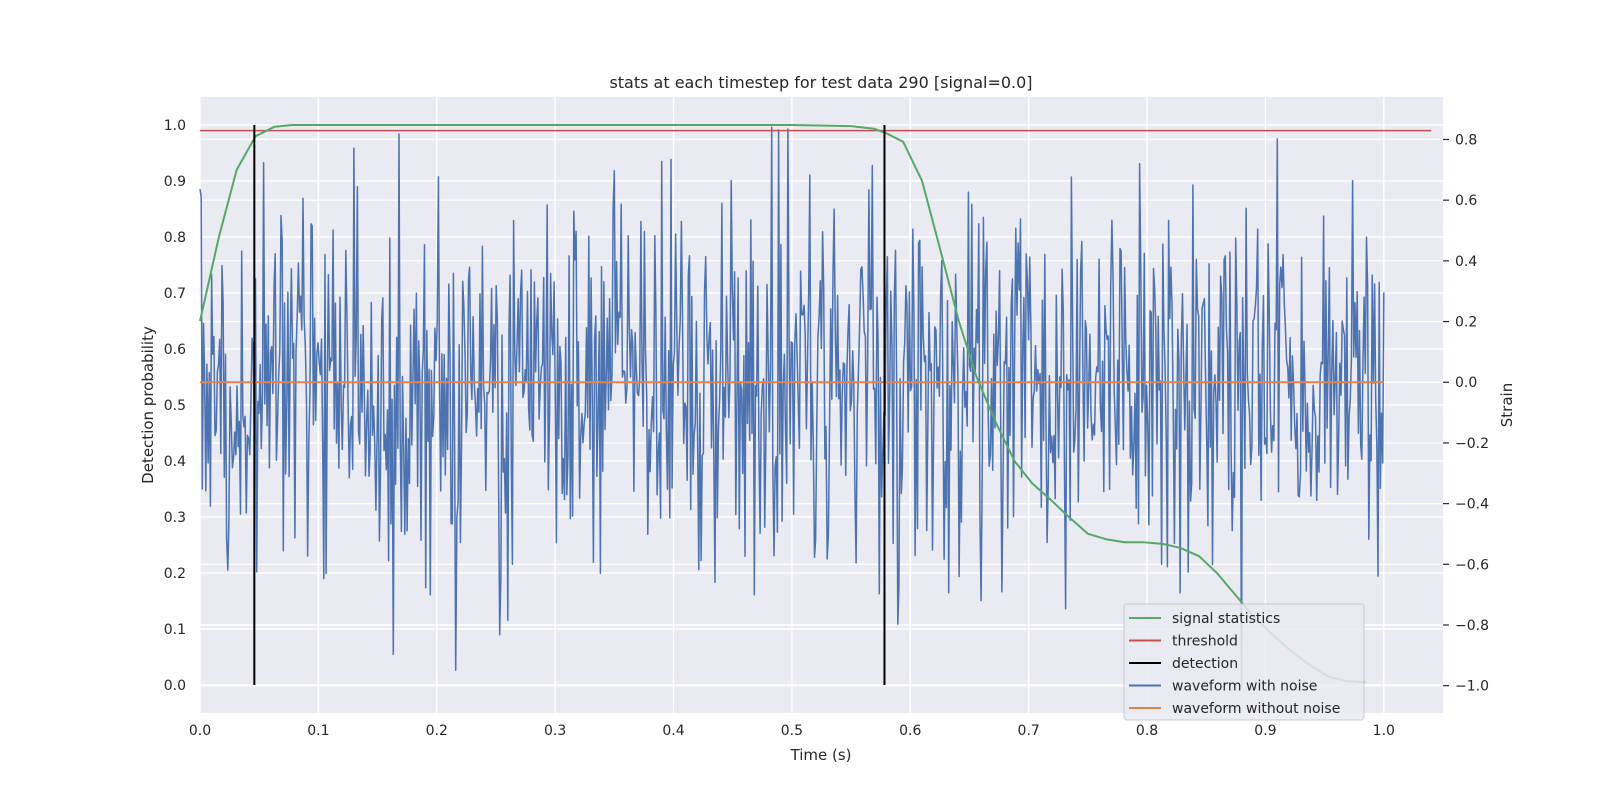  What do you see at coordinates (175, 126) in the screenshot?
I see `y-left-tick-label: 1.0` at bounding box center [175, 126].